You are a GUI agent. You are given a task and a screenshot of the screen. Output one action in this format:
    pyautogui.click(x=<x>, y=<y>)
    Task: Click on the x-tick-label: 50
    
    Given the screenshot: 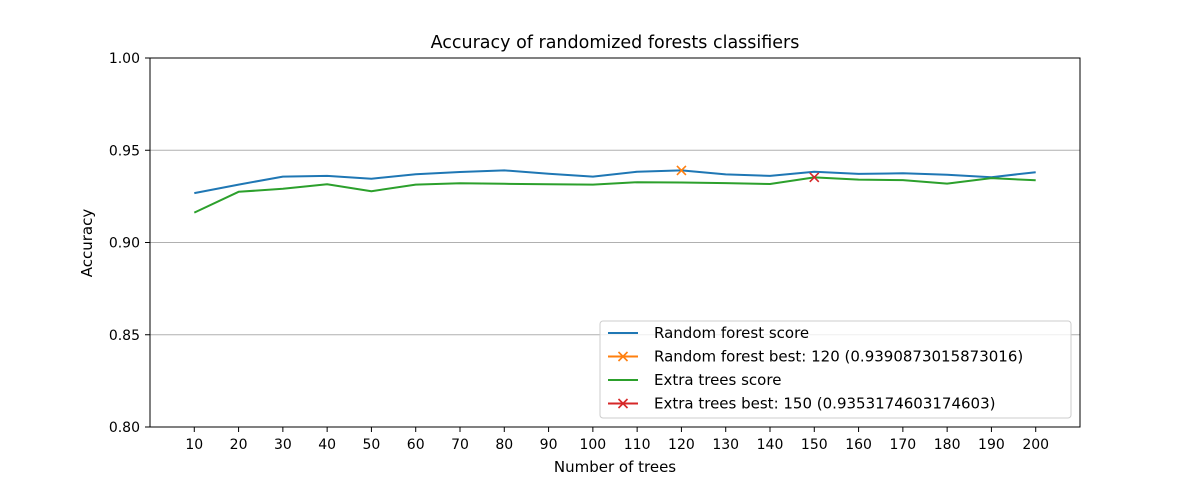 What is the action you would take?
    pyautogui.click(x=372, y=445)
    